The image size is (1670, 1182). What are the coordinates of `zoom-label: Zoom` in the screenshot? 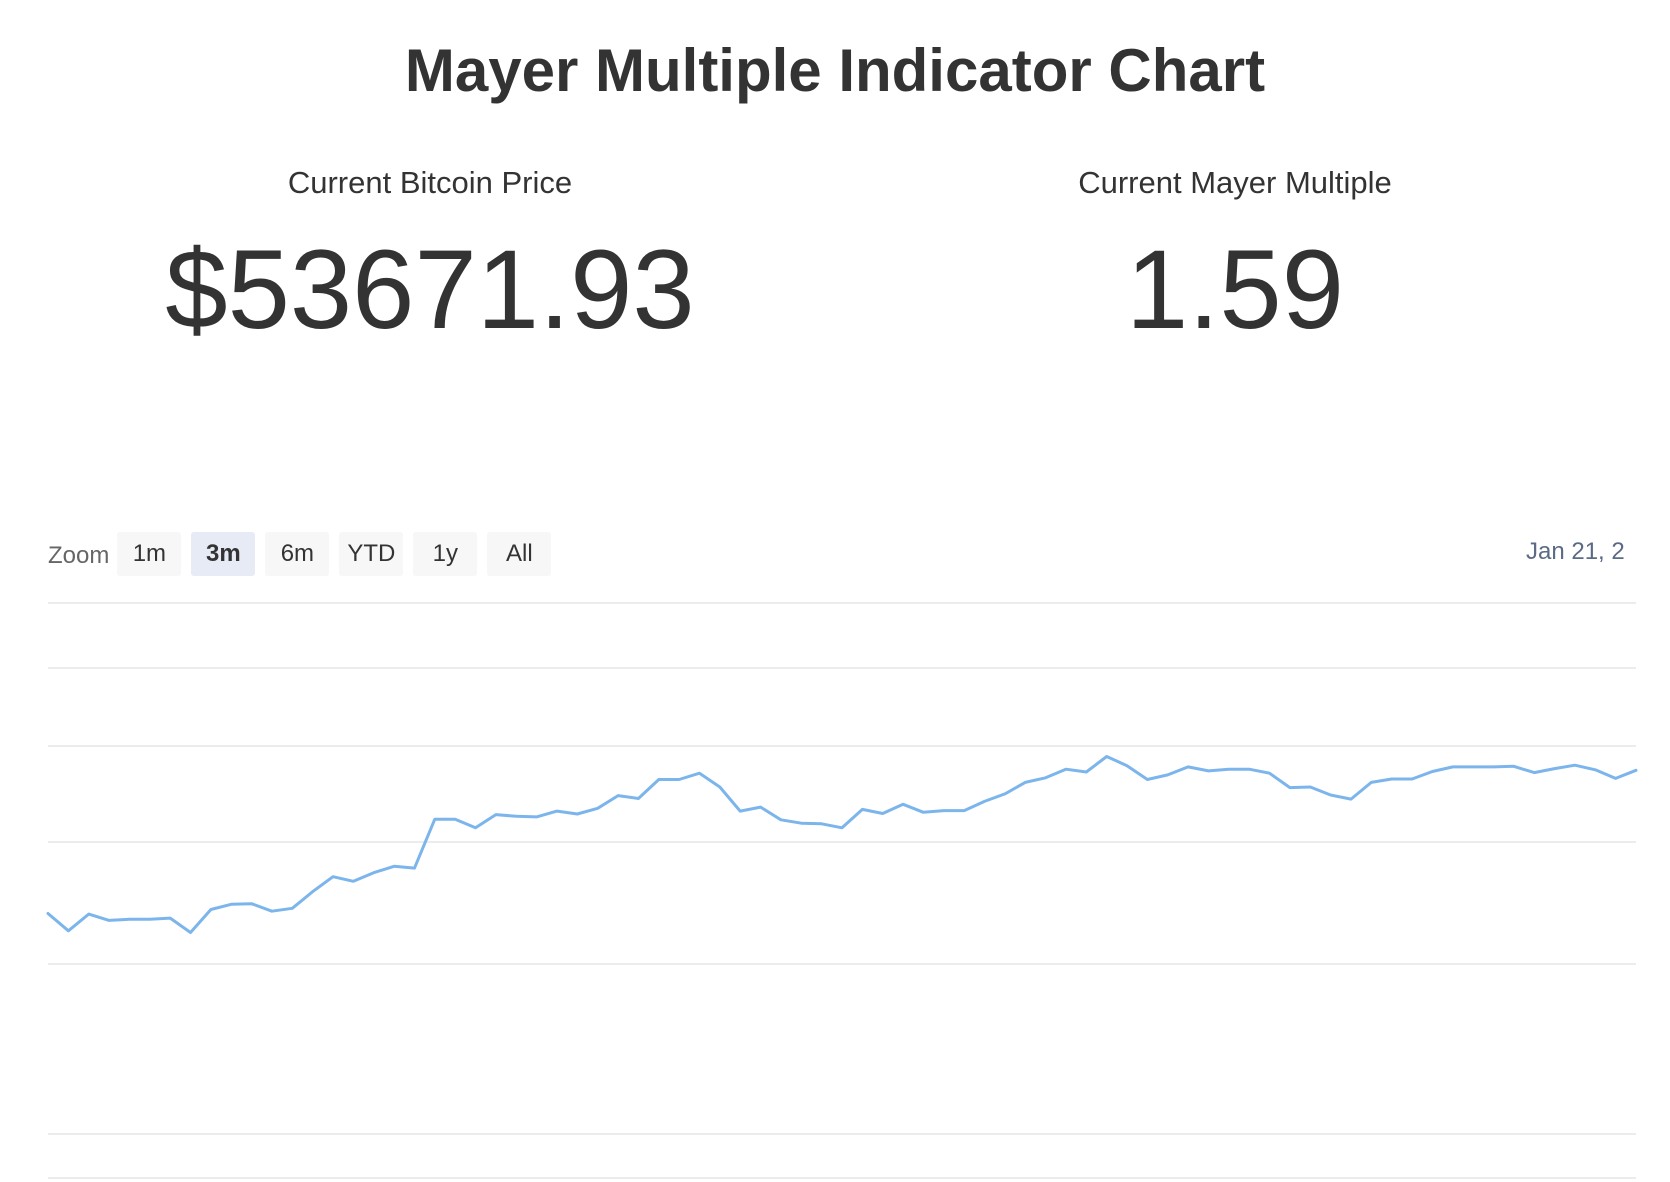 It's located at (79, 555).